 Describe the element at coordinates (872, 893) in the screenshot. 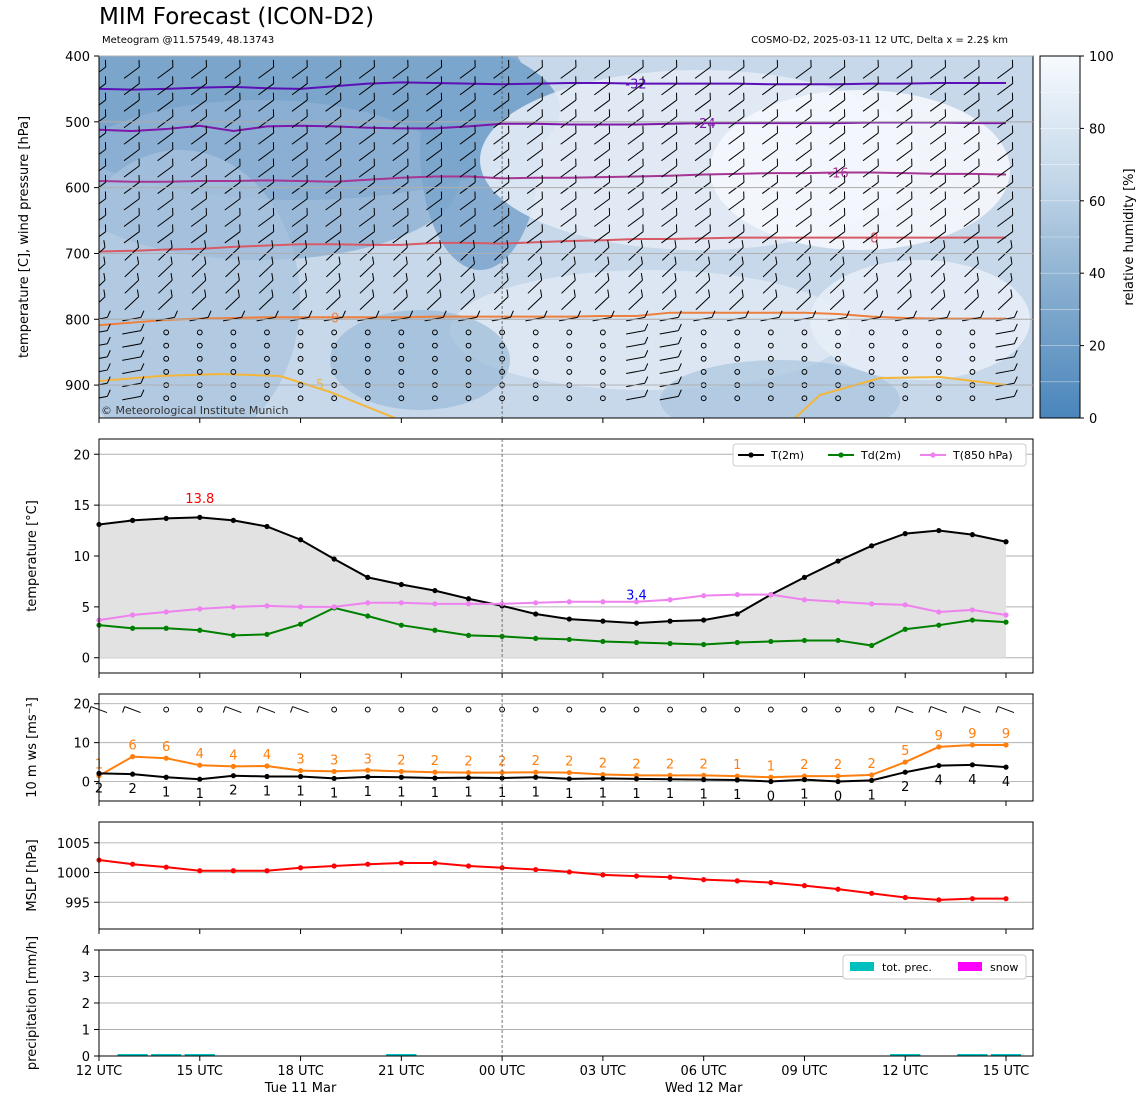

I see `mslp-series-point` at that location.